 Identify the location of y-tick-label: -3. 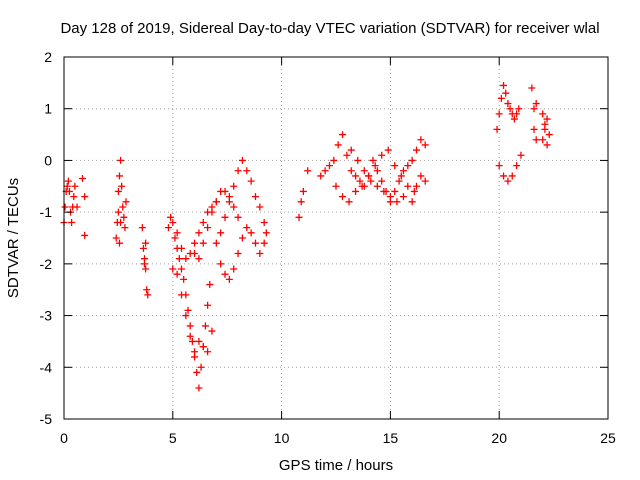
(46, 316).